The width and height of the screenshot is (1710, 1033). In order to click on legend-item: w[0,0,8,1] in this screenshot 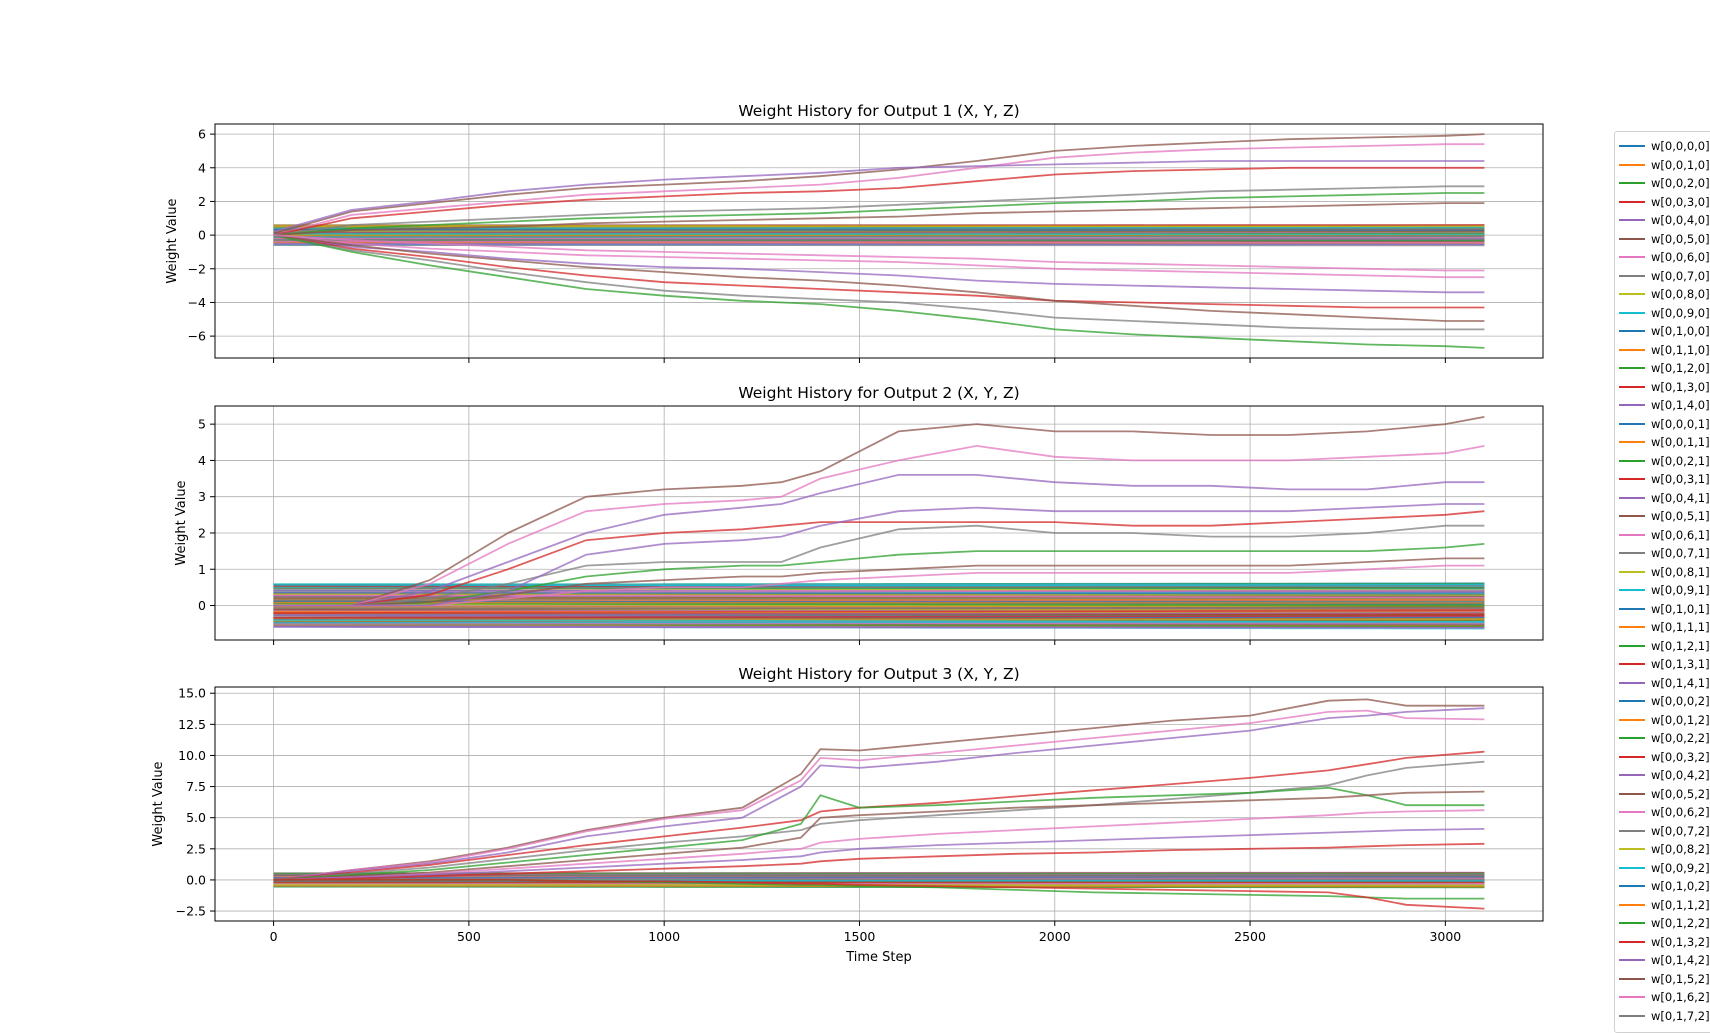, I will do `click(1664, 572)`.